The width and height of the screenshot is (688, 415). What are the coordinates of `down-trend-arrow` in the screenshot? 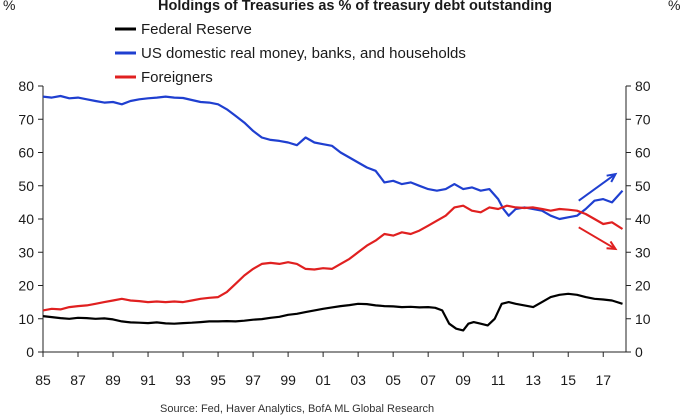 It's located at (598, 238).